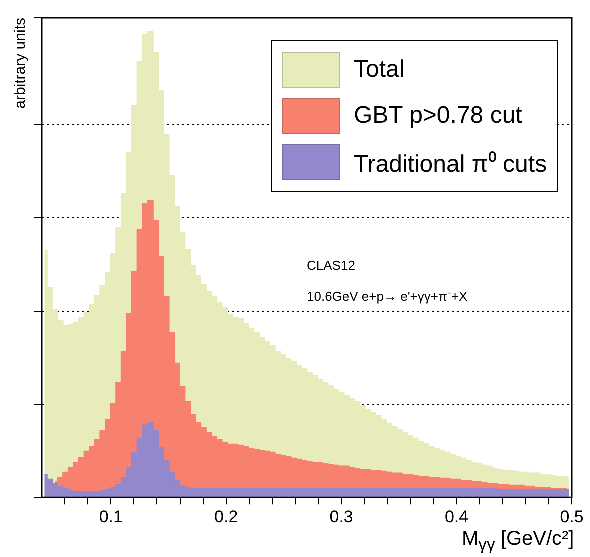 The height and width of the screenshot is (557, 590). Describe the element at coordinates (226, 516) in the screenshot. I see `x-tick-label: 0.2` at that location.